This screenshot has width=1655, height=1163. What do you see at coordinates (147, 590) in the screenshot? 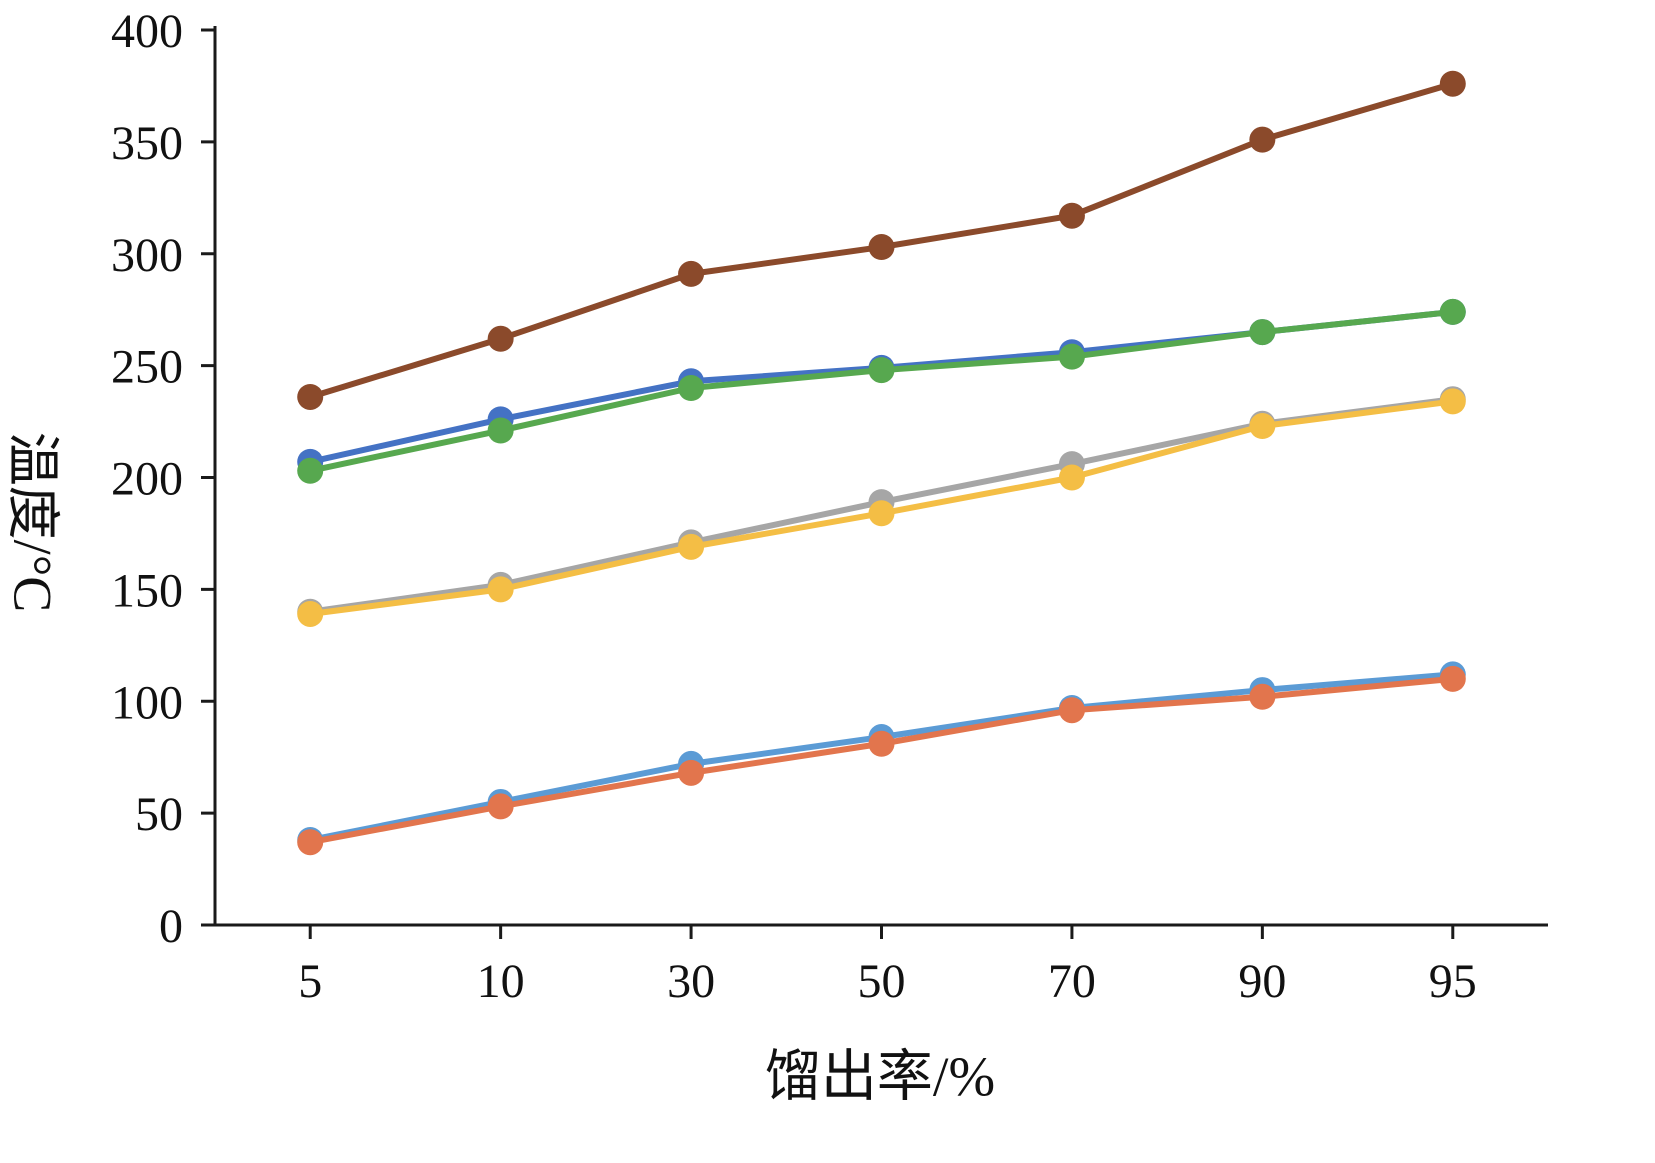
I see `y-tick-label: 150` at bounding box center [147, 590].